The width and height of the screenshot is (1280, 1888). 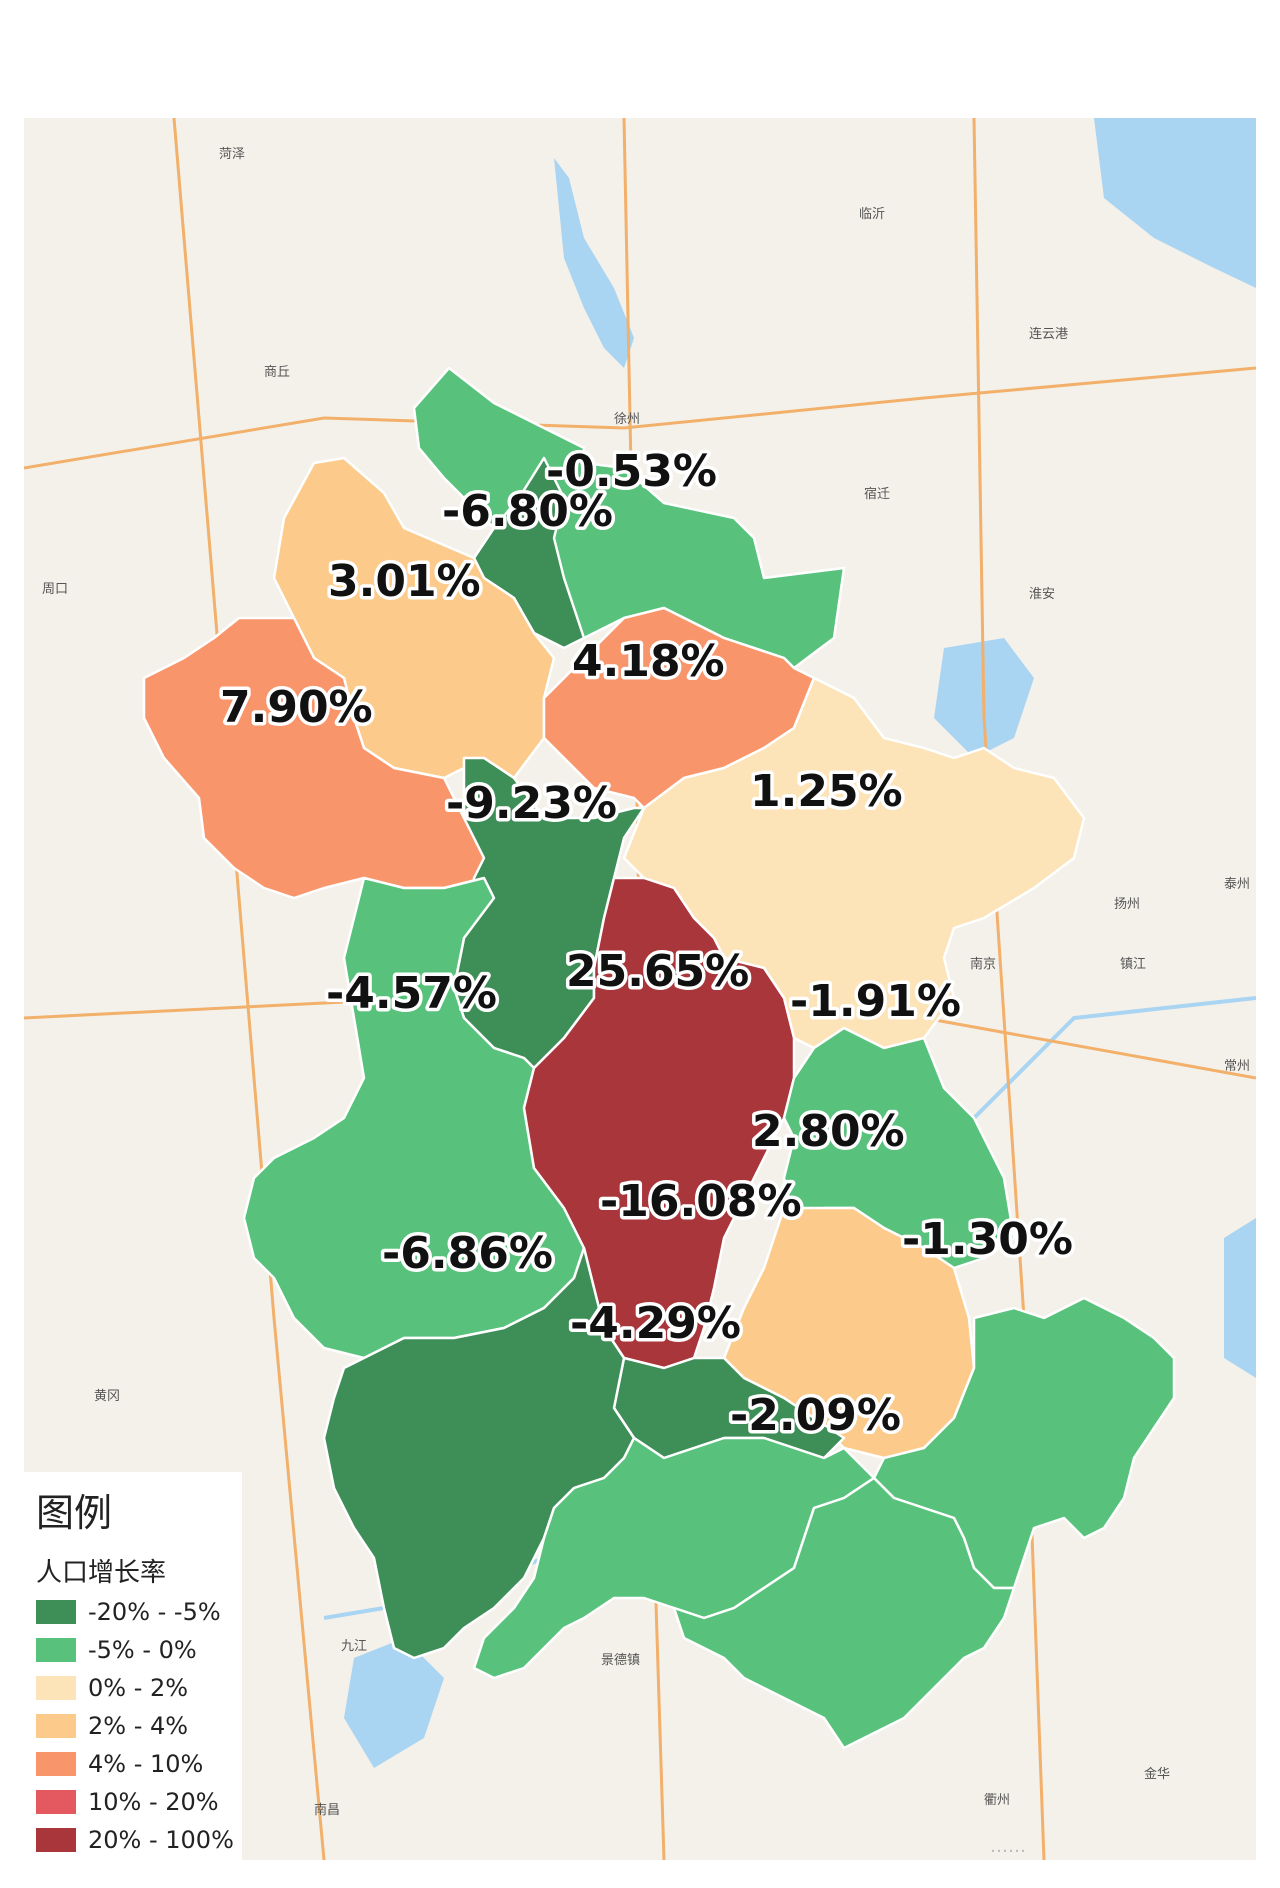 What do you see at coordinates (232, 154) in the screenshot?
I see `place-label: 菏泽` at bounding box center [232, 154].